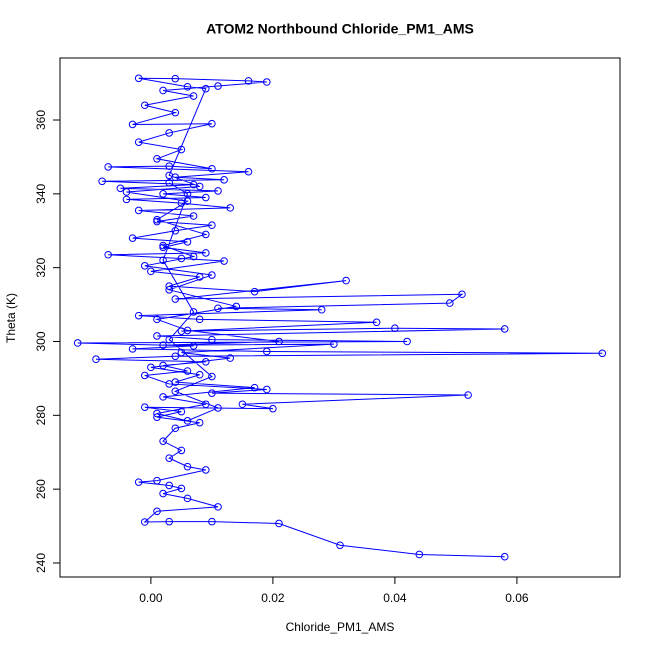 Image resolution: width=650 pixels, height=650 pixels. Describe the element at coordinates (395, 598) in the screenshot. I see `x-tick-label: 0.04` at that location.